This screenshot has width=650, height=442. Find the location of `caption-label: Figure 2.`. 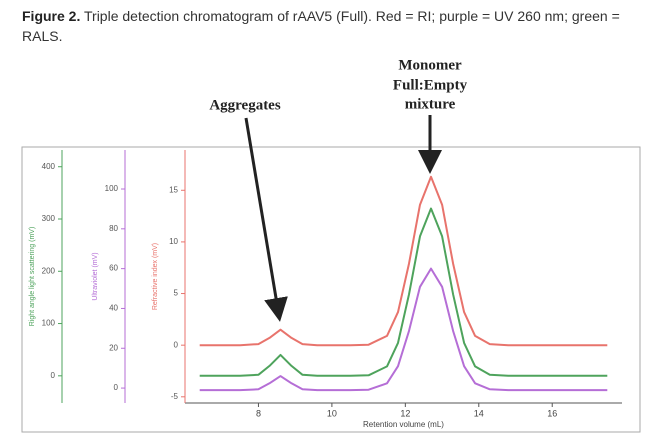

caption-label: Figure 2. is located at coordinates (51, 16).